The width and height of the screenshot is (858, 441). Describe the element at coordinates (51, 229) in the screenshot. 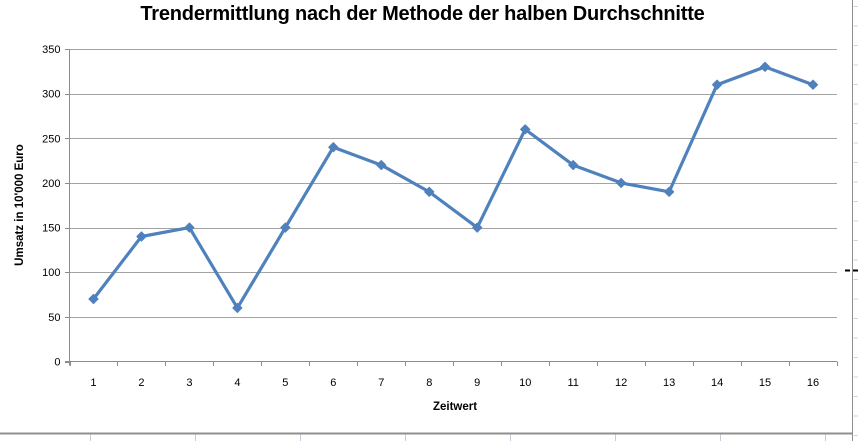

I see `svg-text: 150` at that location.